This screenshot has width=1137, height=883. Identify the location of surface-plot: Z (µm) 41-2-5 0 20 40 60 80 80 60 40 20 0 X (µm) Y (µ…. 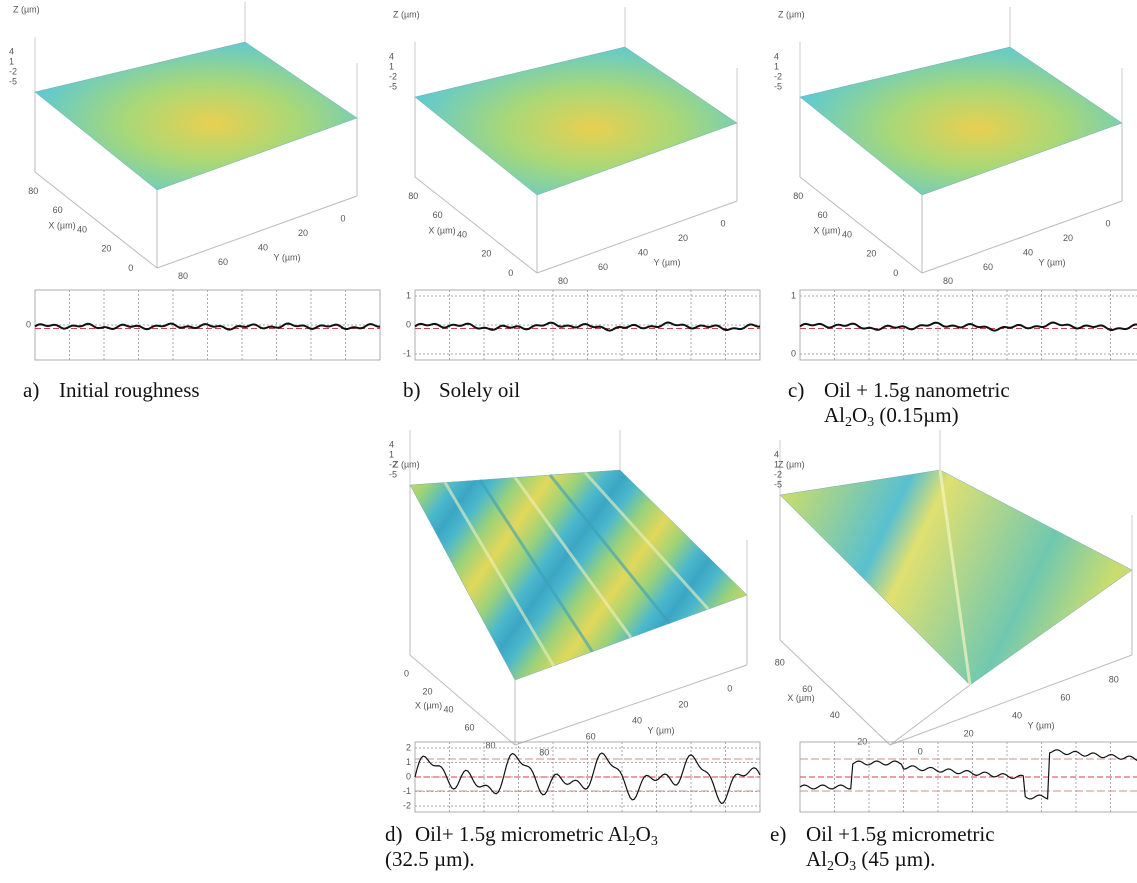
(568, 593).